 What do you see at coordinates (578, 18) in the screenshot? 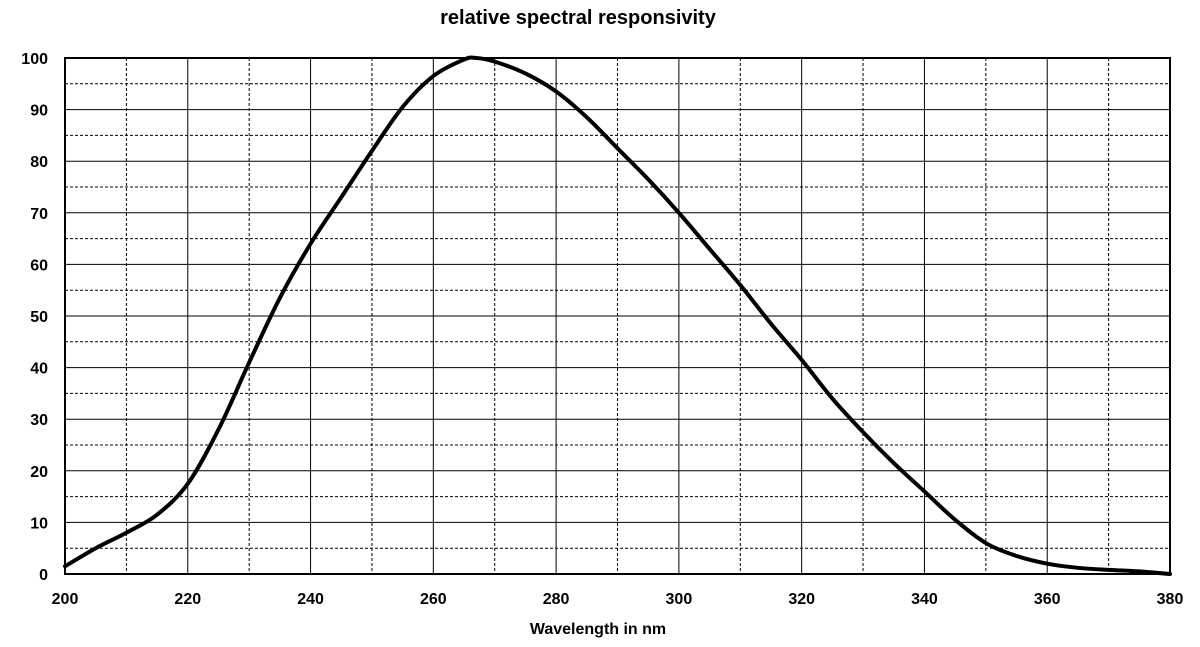
I see `chart-title: relative spectral responsivity` at bounding box center [578, 18].